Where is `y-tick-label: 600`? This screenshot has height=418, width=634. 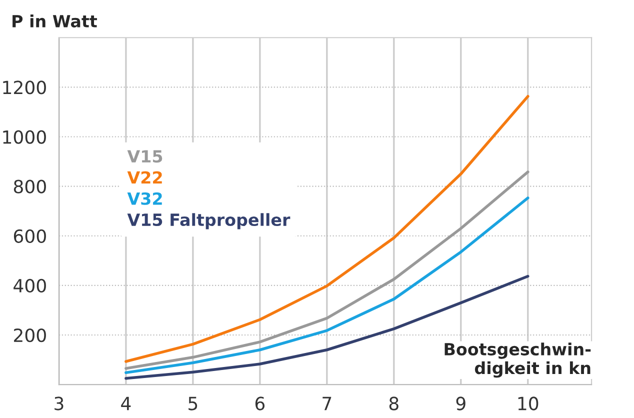 y-tick-label: 600 is located at coordinates (30, 236).